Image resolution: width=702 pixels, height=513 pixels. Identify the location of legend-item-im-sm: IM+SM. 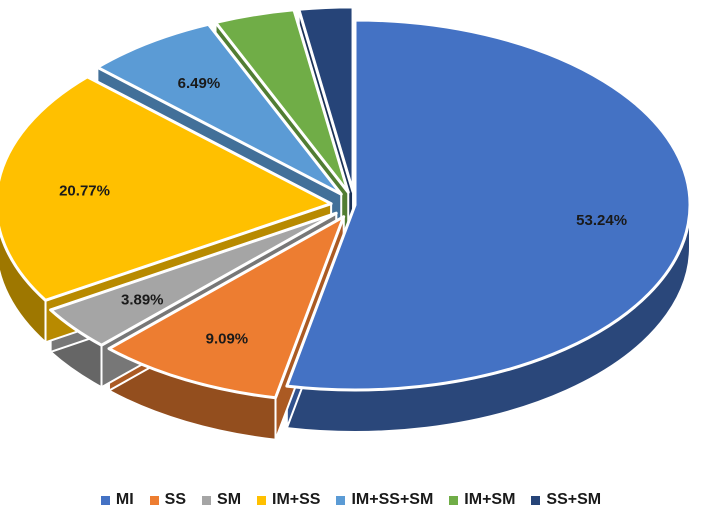
(482, 500).